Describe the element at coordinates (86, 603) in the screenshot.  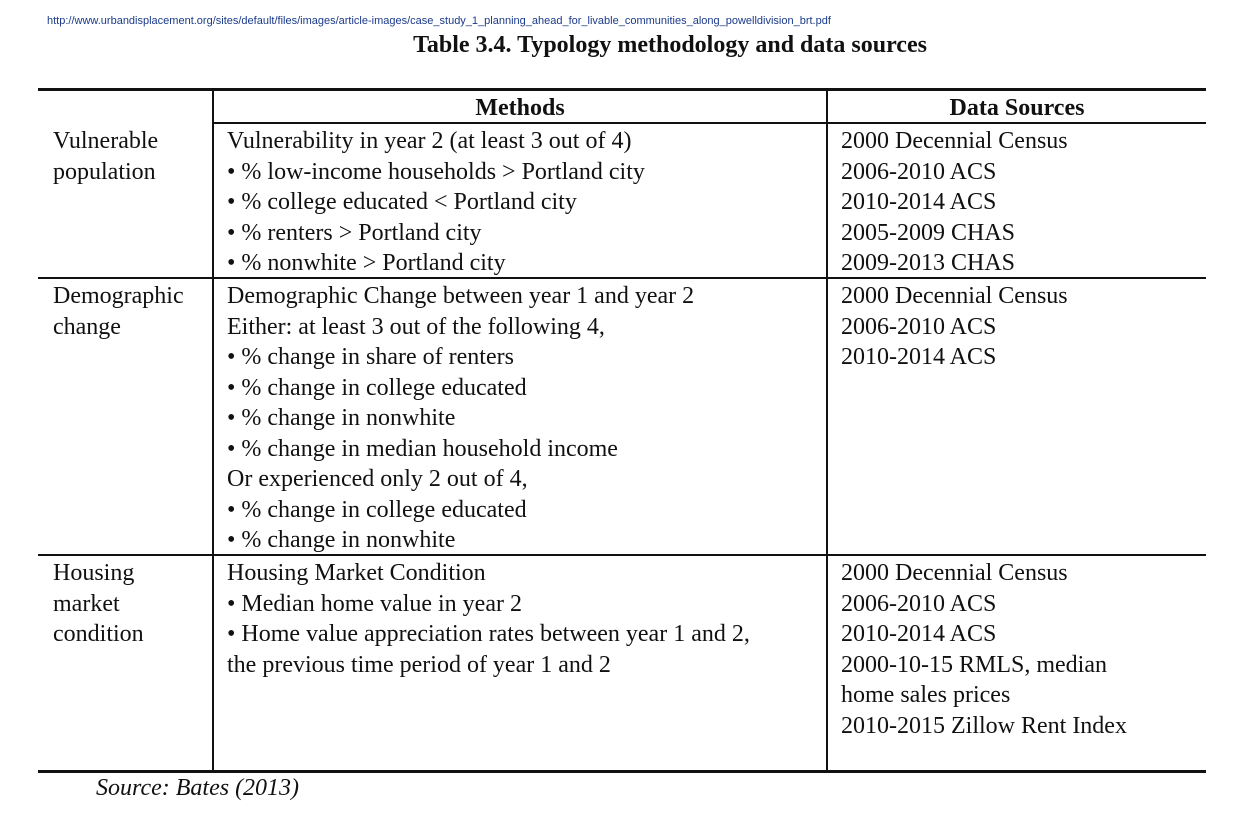
I see `category-line: market` at that location.